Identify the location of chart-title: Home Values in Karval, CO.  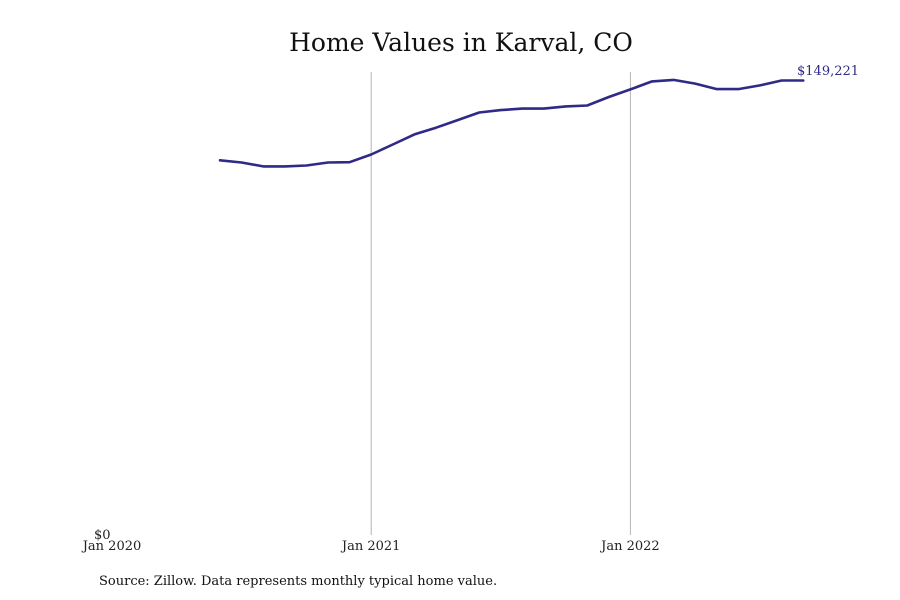
(461, 42).